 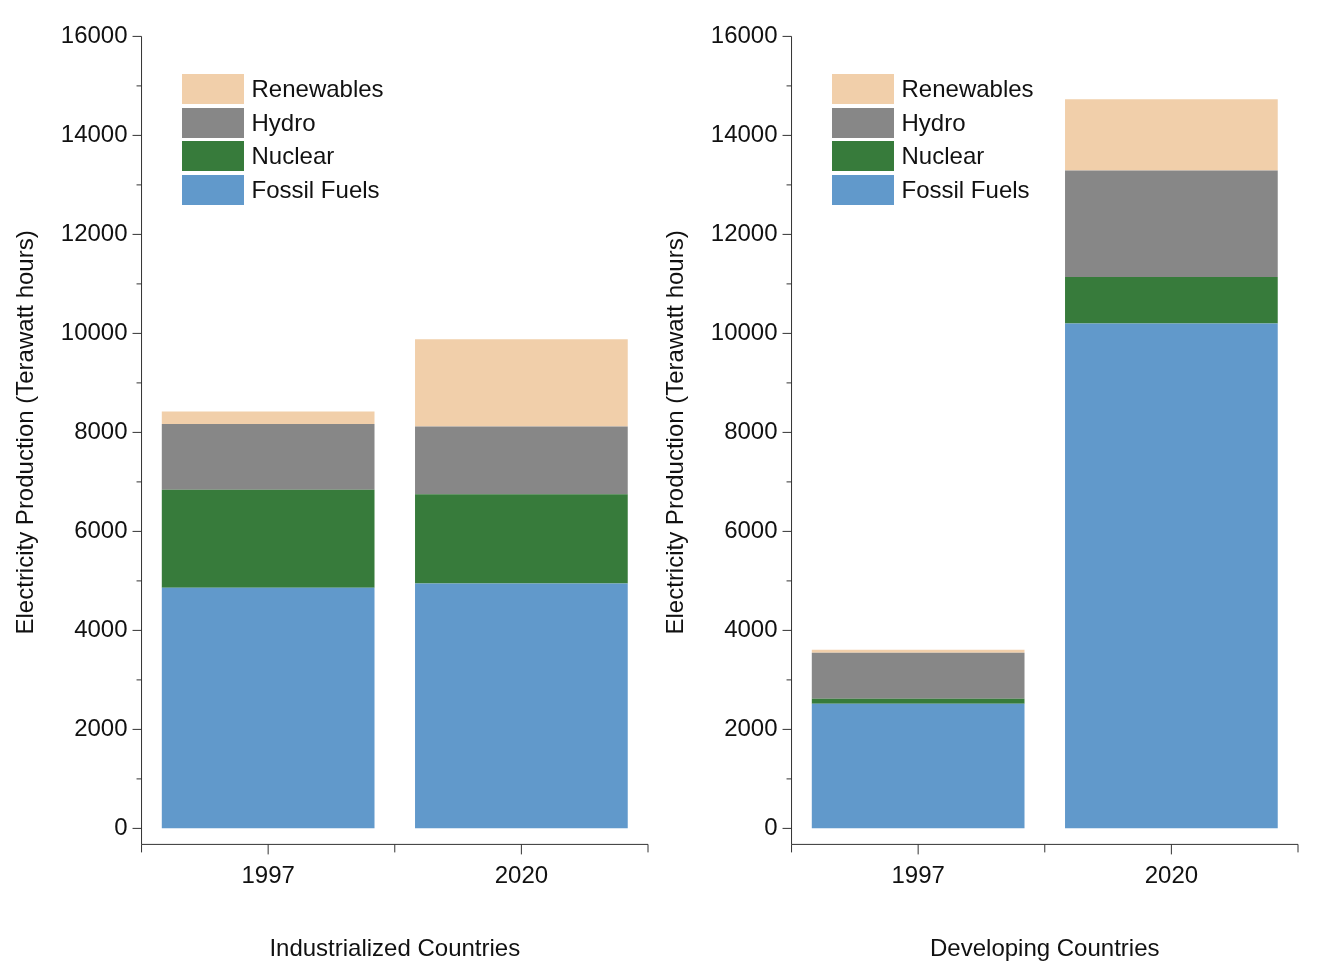 What do you see at coordinates (395, 948) in the screenshot?
I see `x-axis-title: Industrialized Countries` at bounding box center [395, 948].